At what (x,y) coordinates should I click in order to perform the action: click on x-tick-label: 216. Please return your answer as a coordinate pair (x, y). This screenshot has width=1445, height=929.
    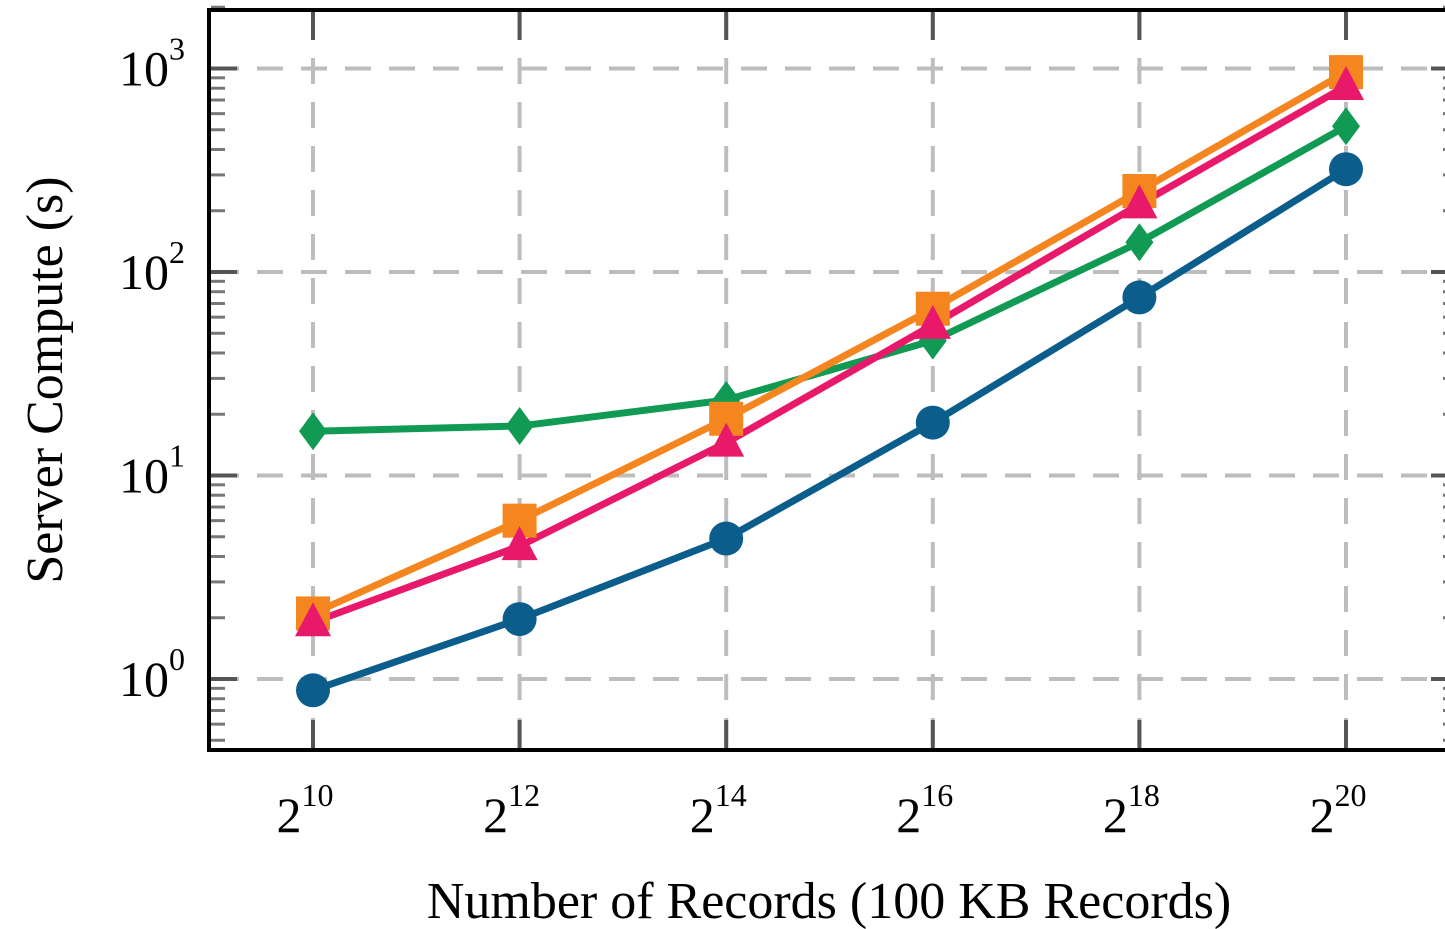
    Looking at the image, I should click on (924, 810).